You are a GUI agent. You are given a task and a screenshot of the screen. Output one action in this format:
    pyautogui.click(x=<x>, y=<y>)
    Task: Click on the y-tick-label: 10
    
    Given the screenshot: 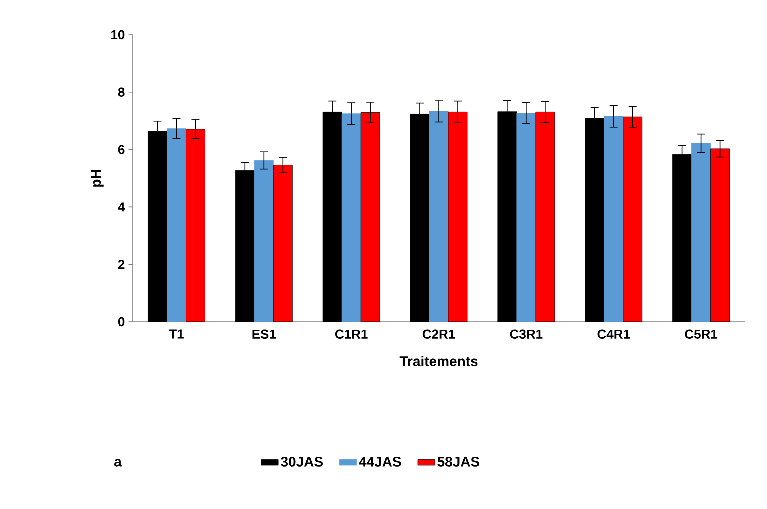 What is the action you would take?
    pyautogui.click(x=118, y=35)
    